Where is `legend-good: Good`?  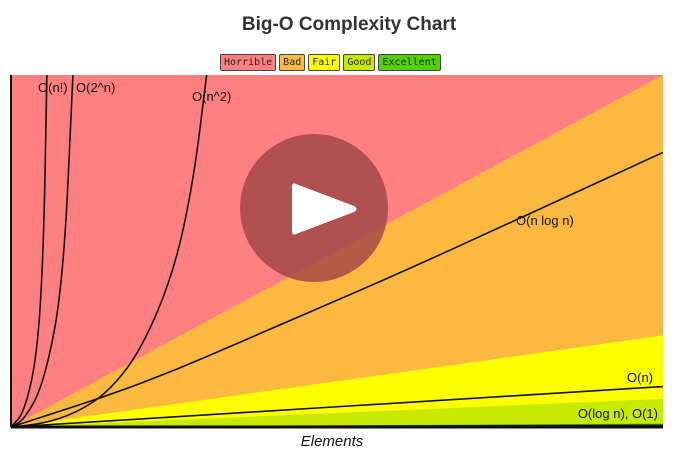 legend-good: Good is located at coordinates (359, 62).